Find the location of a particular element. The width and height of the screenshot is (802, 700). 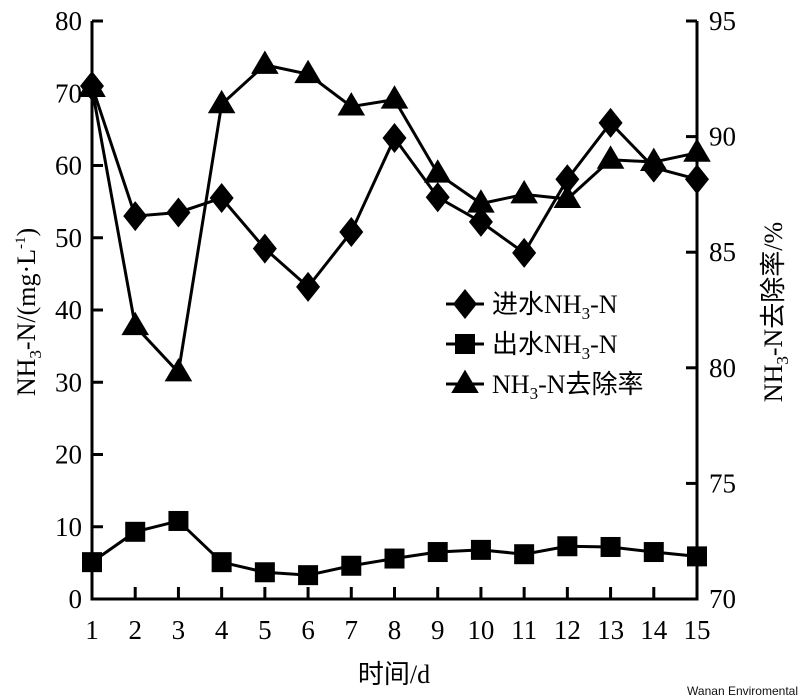

watermark: Wanan Enviromental is located at coordinates (742, 691).